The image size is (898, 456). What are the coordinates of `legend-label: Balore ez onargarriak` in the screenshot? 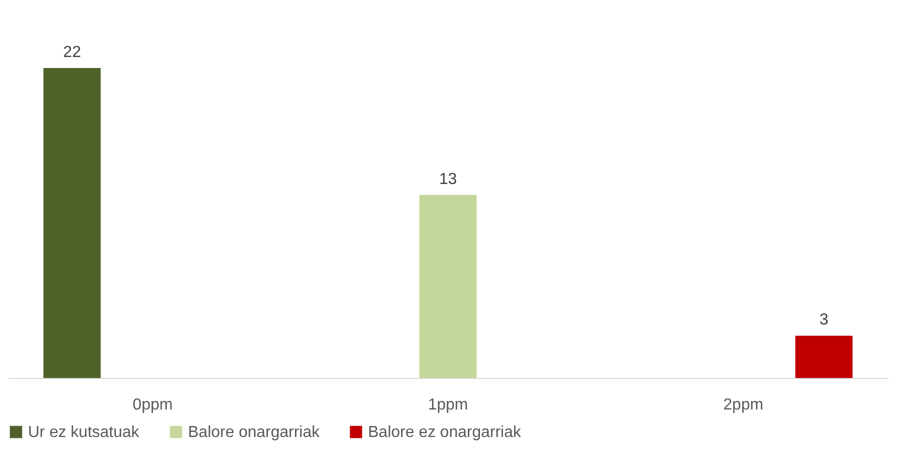 It's located at (445, 432).